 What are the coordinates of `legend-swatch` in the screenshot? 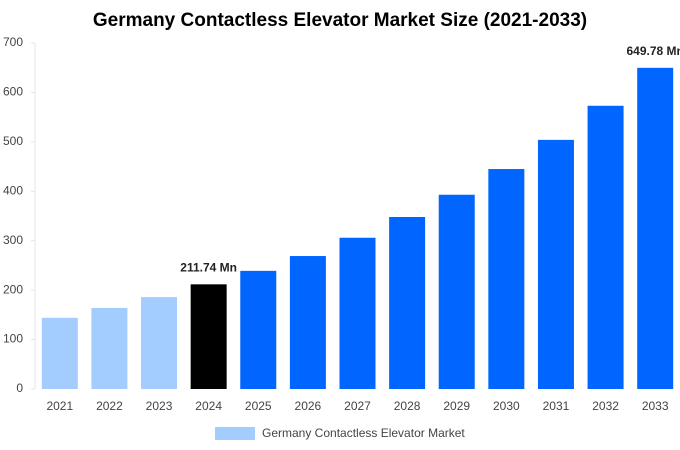 It's located at (235, 433).